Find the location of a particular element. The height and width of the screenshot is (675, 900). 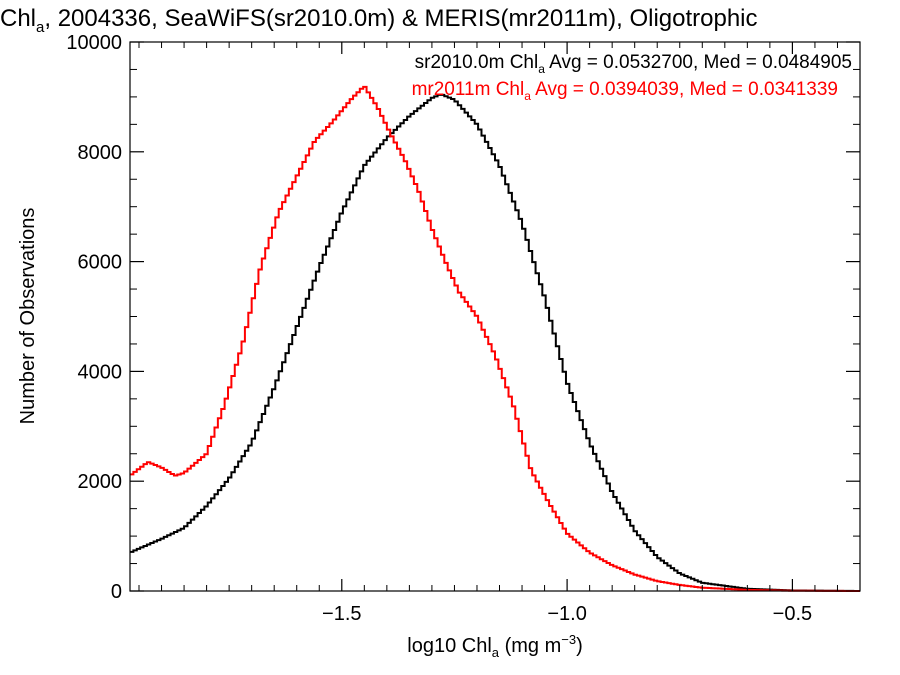

x-axis-label-middle: (mg m is located at coordinates (530, 646).